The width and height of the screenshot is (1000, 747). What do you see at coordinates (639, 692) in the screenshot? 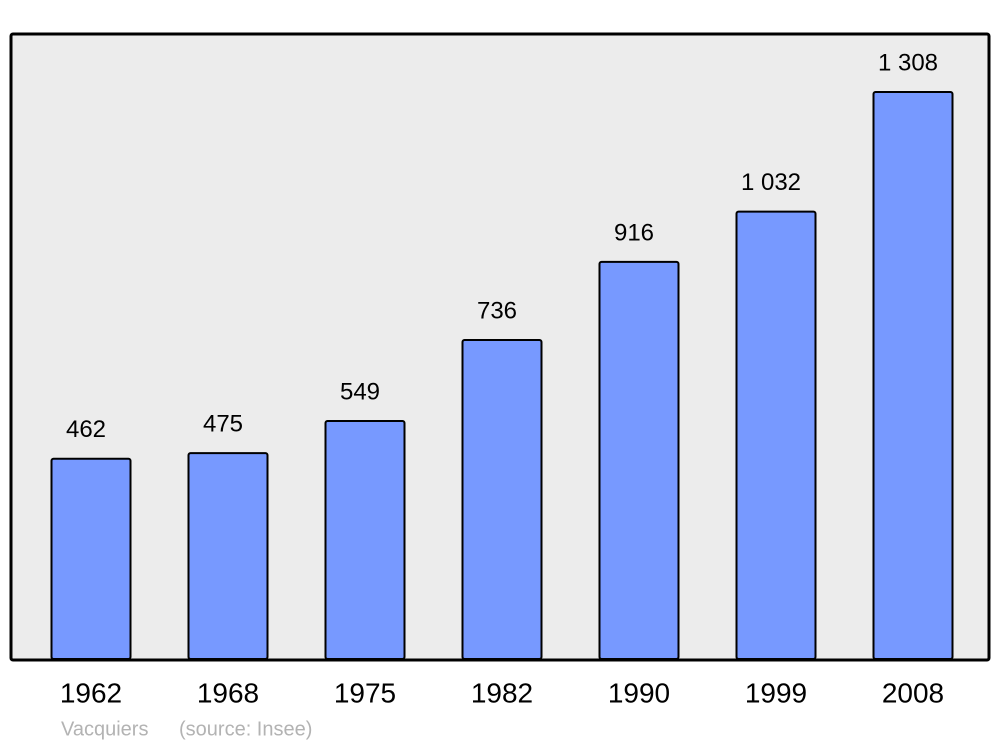
I see `x-tick-label: 1990` at bounding box center [639, 692].